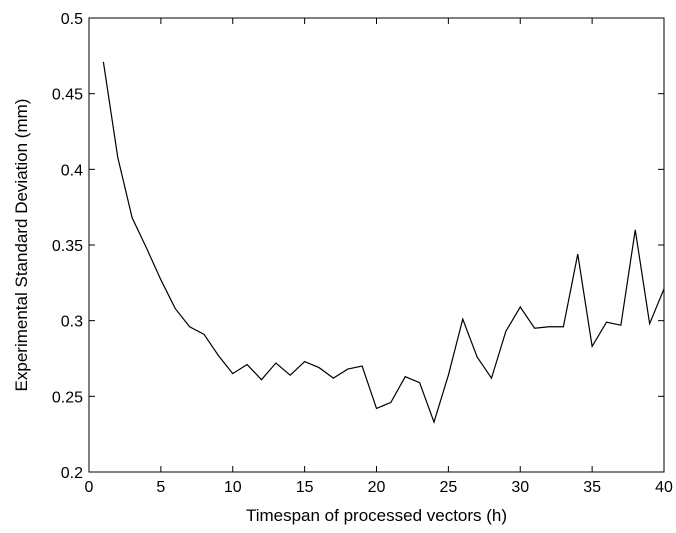  I want to click on x-tick-label: 30, so click(520, 487).